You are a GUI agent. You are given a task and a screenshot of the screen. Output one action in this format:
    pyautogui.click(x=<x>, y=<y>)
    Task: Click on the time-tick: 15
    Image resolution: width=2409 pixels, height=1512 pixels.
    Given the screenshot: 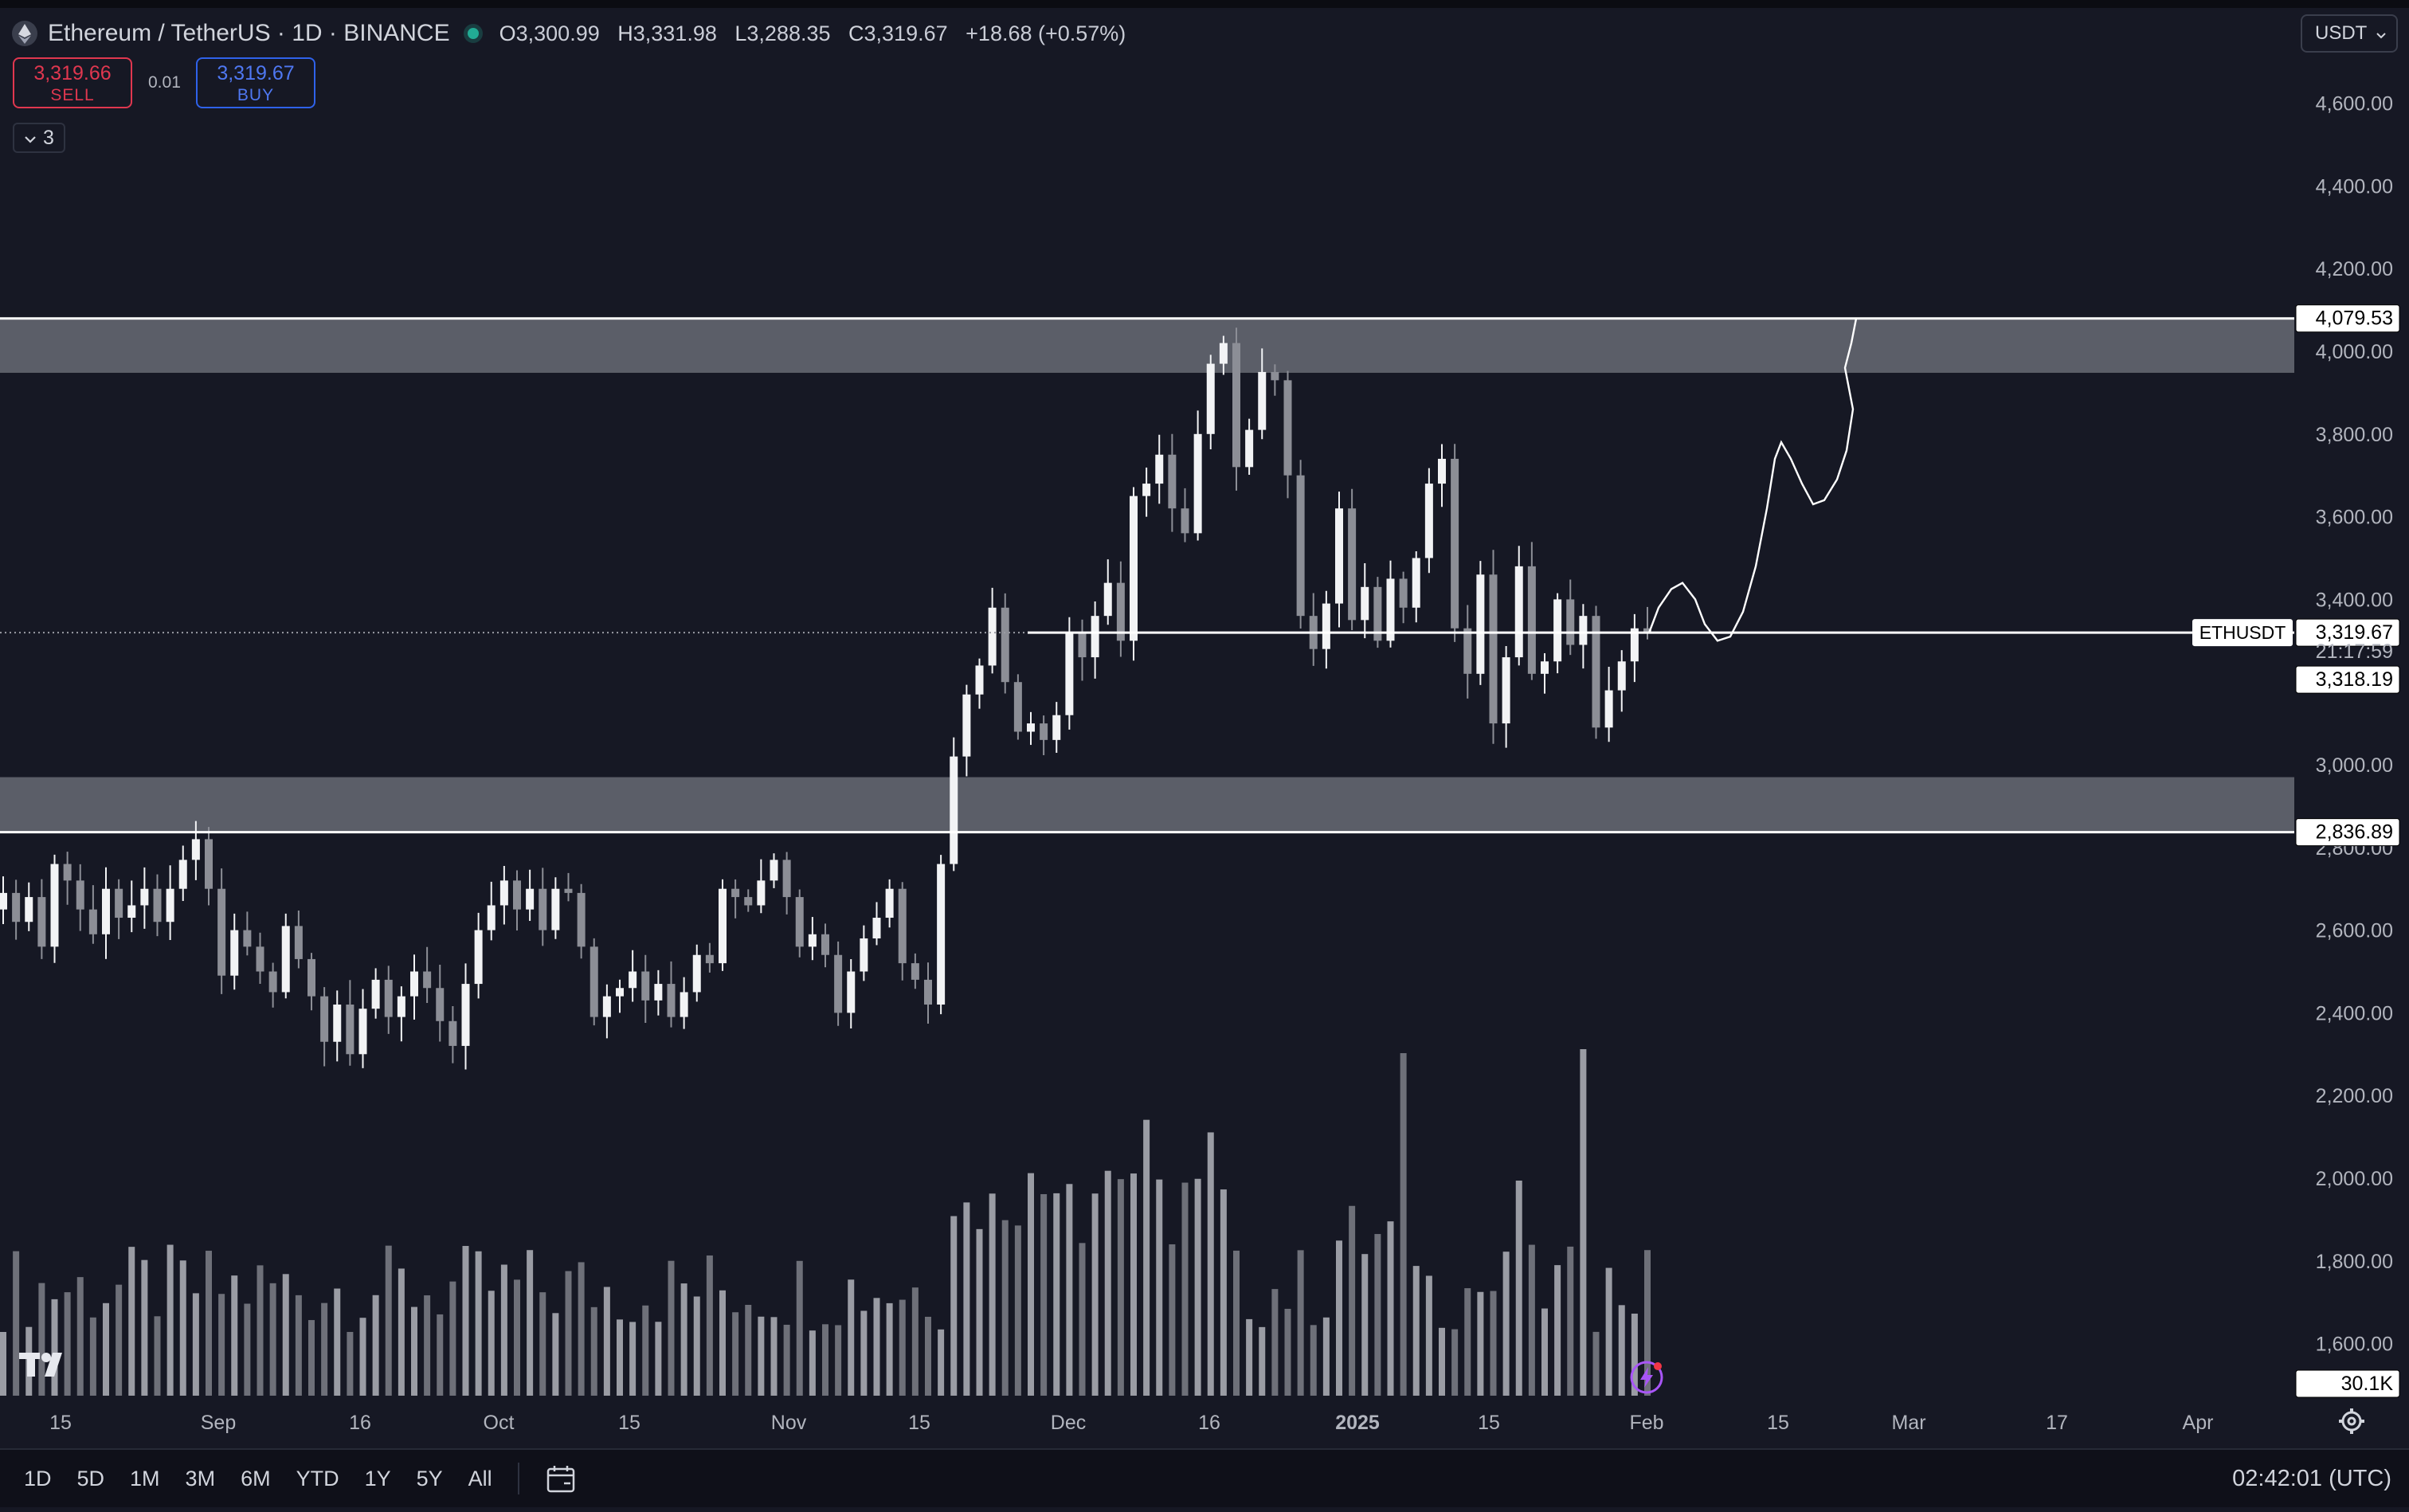 What is the action you would take?
    pyautogui.click(x=1778, y=1423)
    